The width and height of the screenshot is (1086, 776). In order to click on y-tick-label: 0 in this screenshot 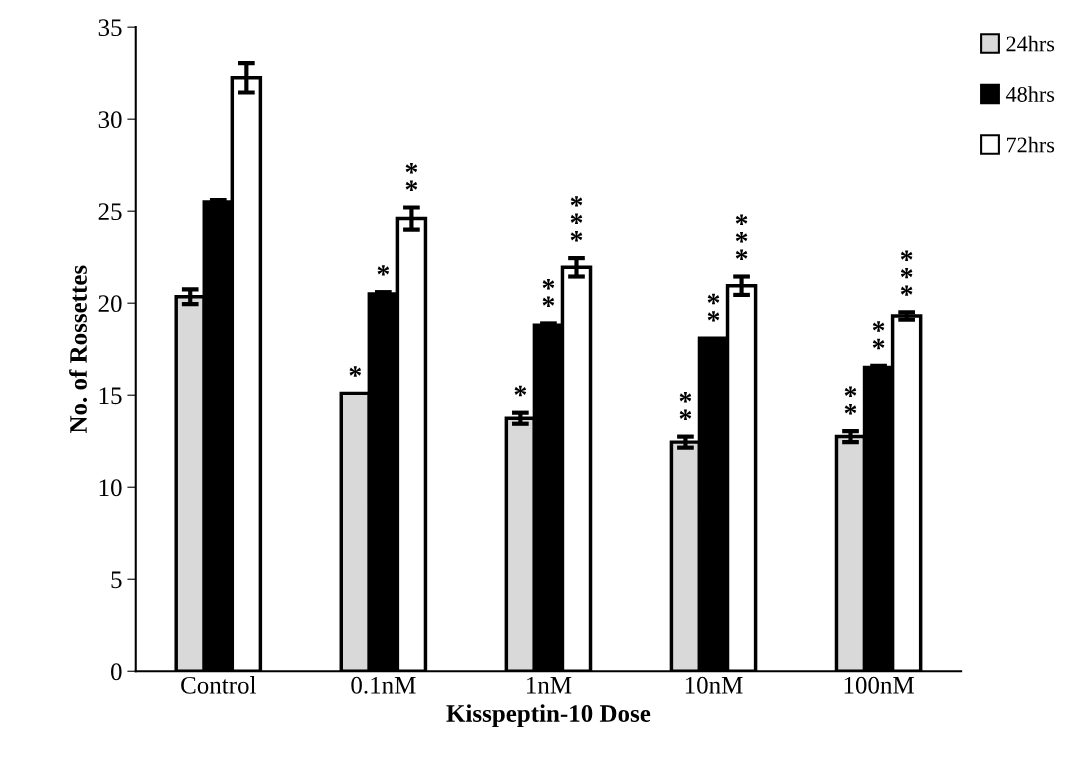, I will do `click(116, 672)`.